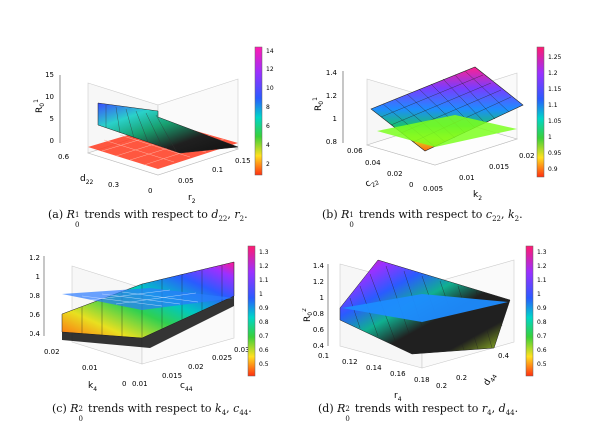 The height and width of the screenshot is (431, 612). Describe the element at coordinates (539, 294) in the screenshot. I see `panel-d-cbar-tick: 1` at that location.